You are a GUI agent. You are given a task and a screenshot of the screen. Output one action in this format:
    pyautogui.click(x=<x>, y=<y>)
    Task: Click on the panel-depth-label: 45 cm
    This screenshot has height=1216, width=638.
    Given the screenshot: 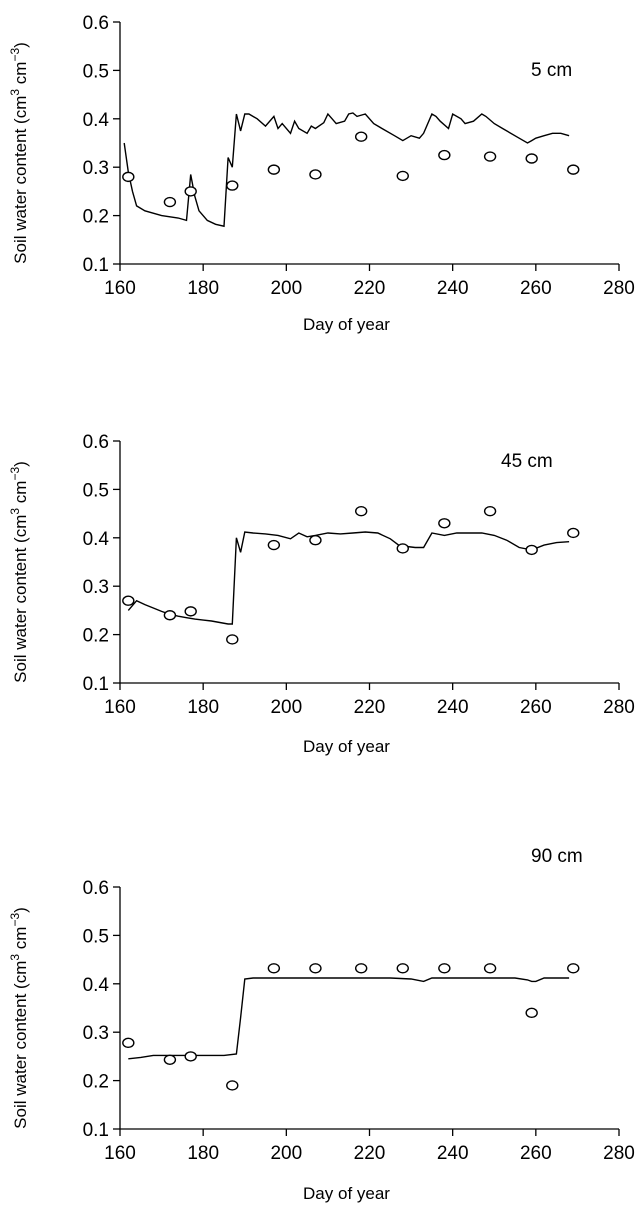 What is the action you would take?
    pyautogui.click(x=527, y=461)
    